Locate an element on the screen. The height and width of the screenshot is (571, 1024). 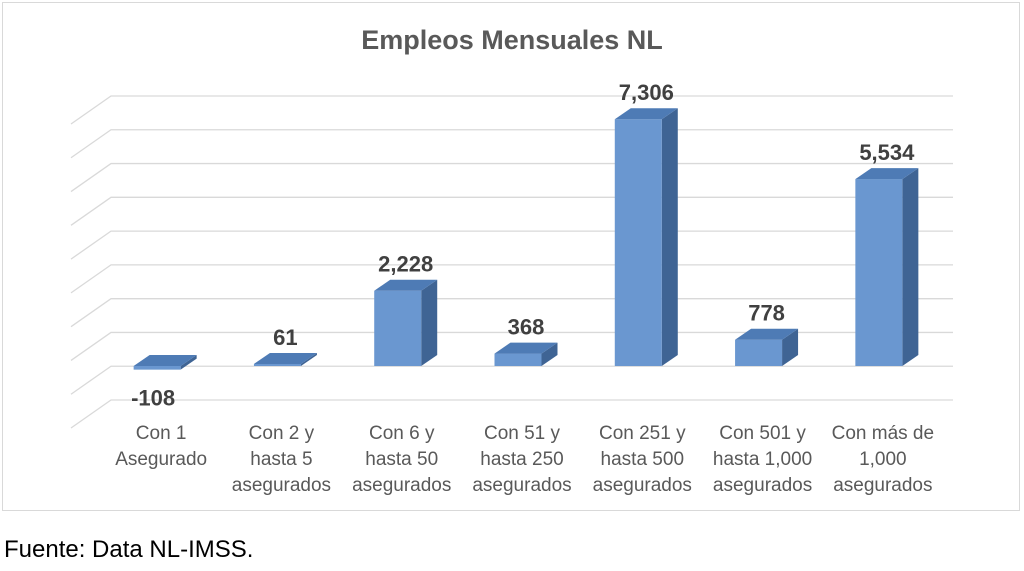
data-label: 368 is located at coordinates (526, 327).